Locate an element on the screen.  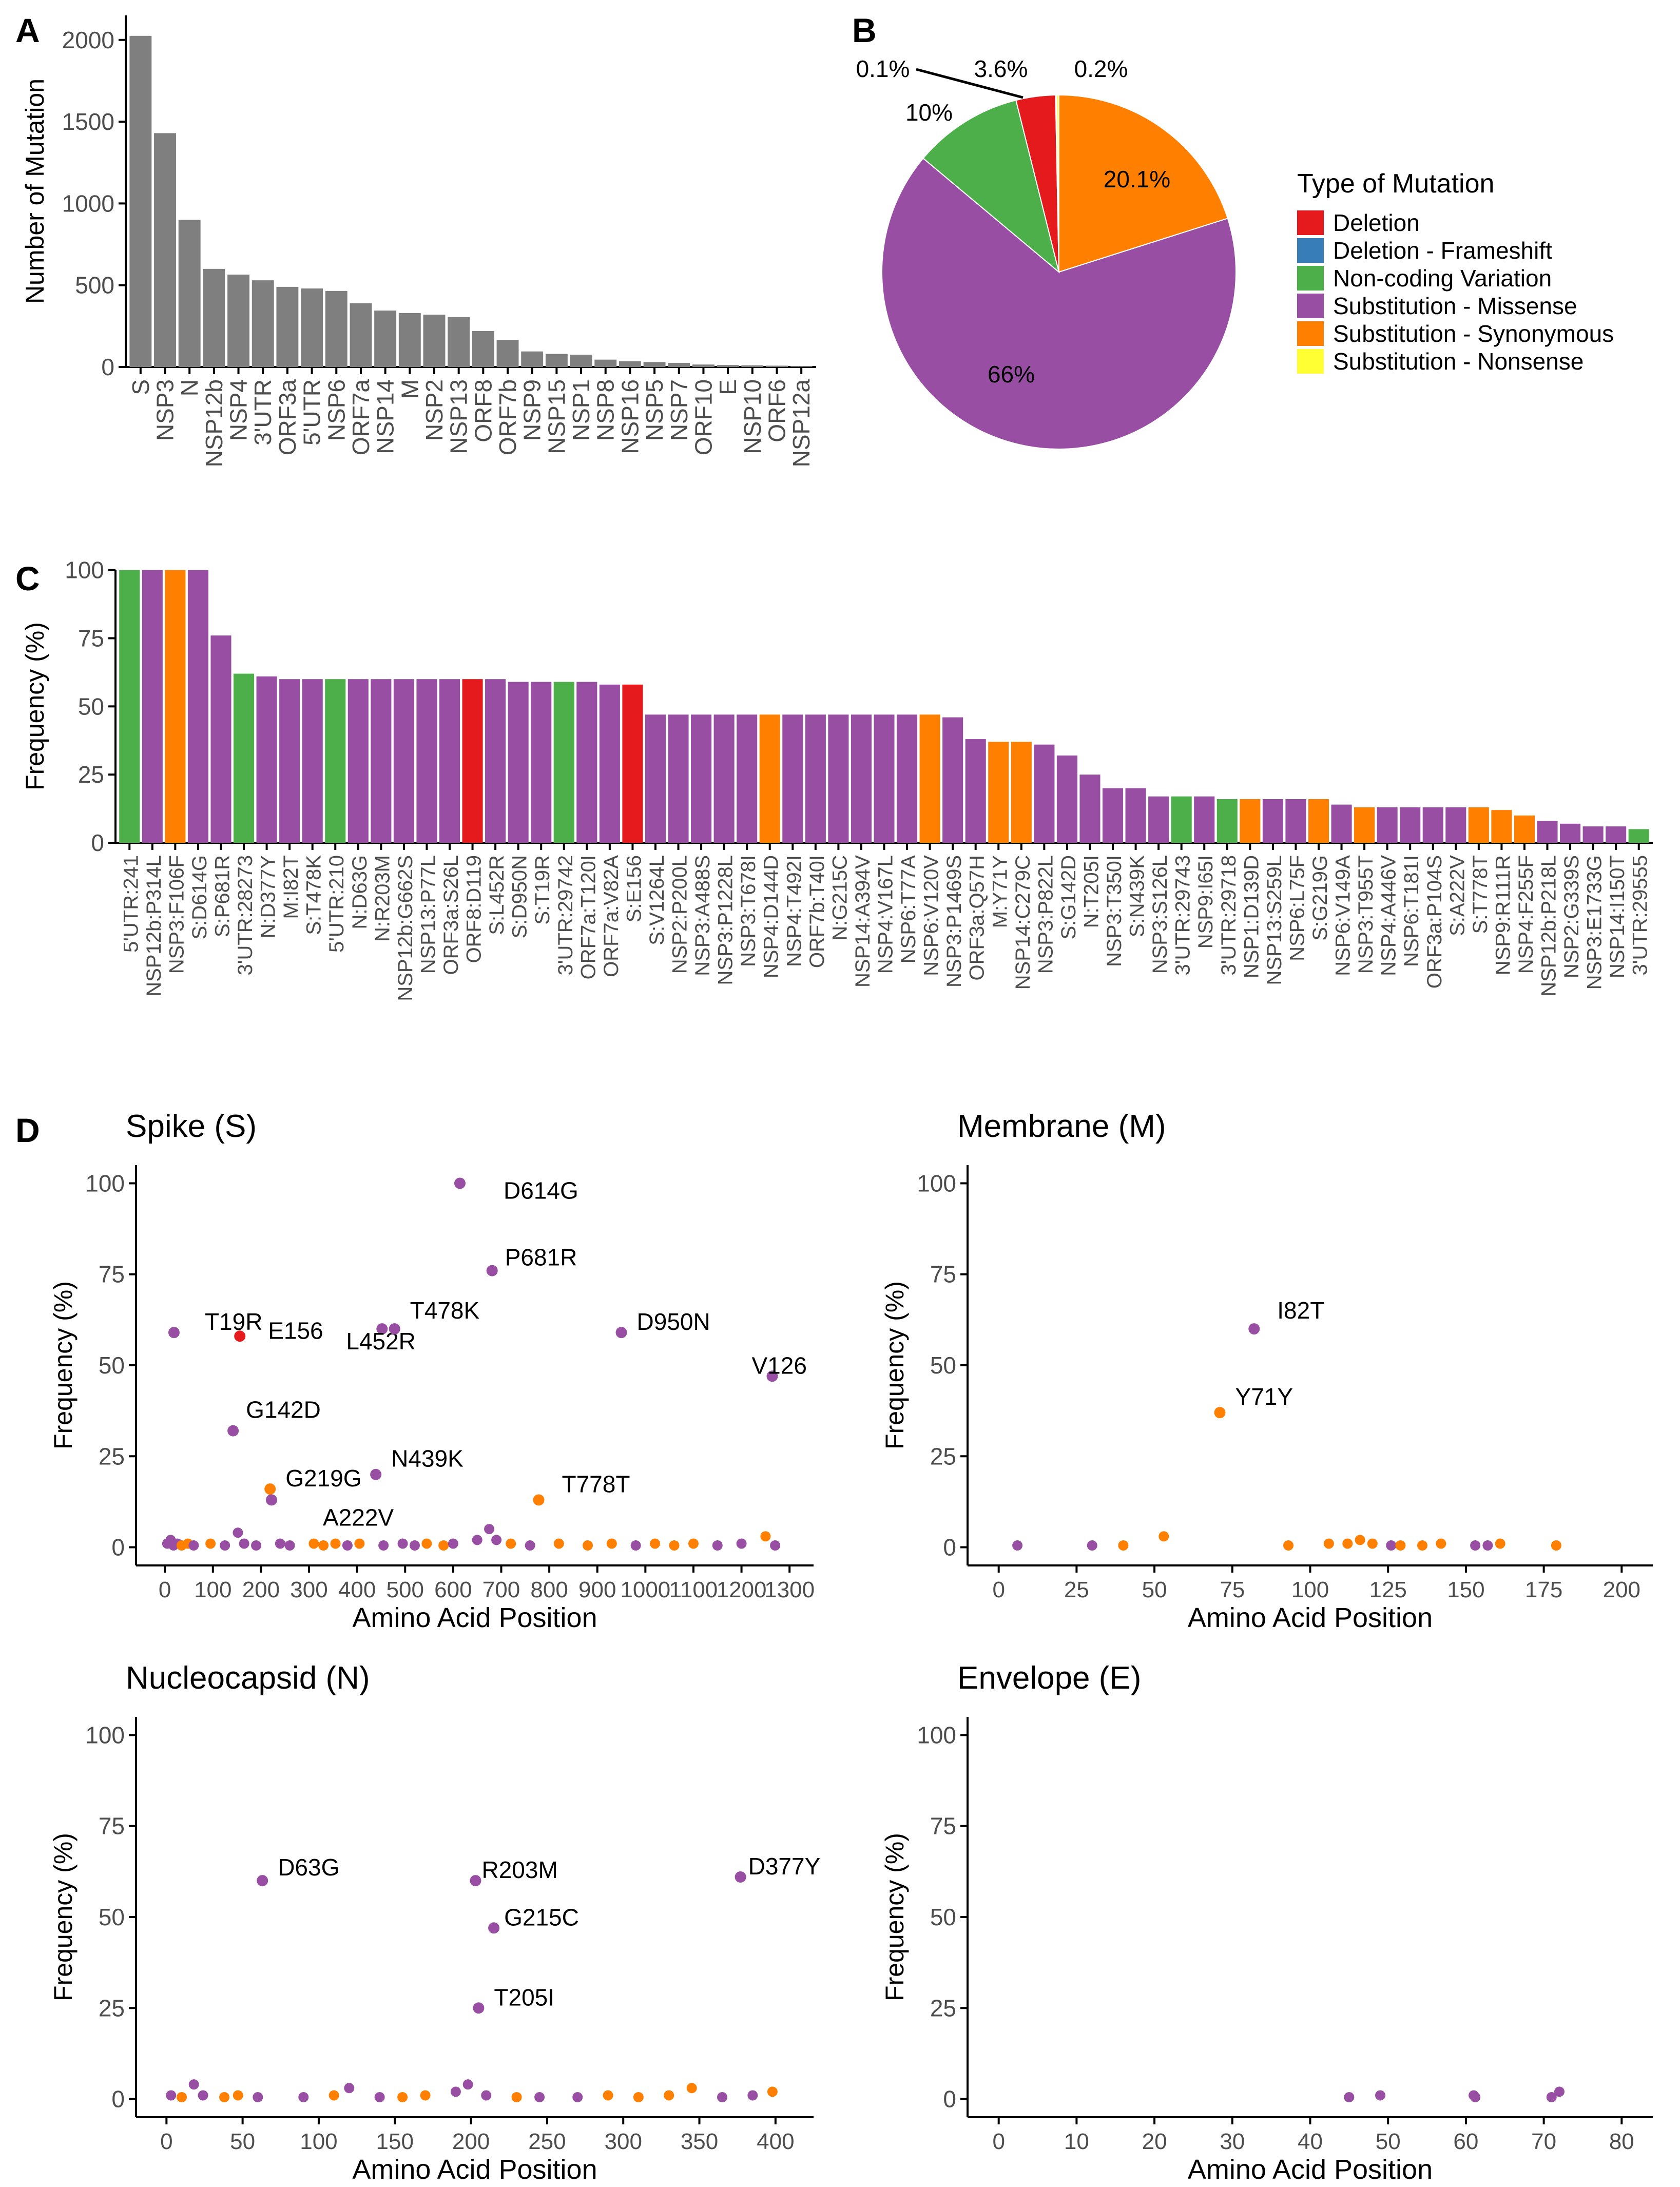
scatter-nucleocapsid-y-tick-label: 100 is located at coordinates (105, 1734).